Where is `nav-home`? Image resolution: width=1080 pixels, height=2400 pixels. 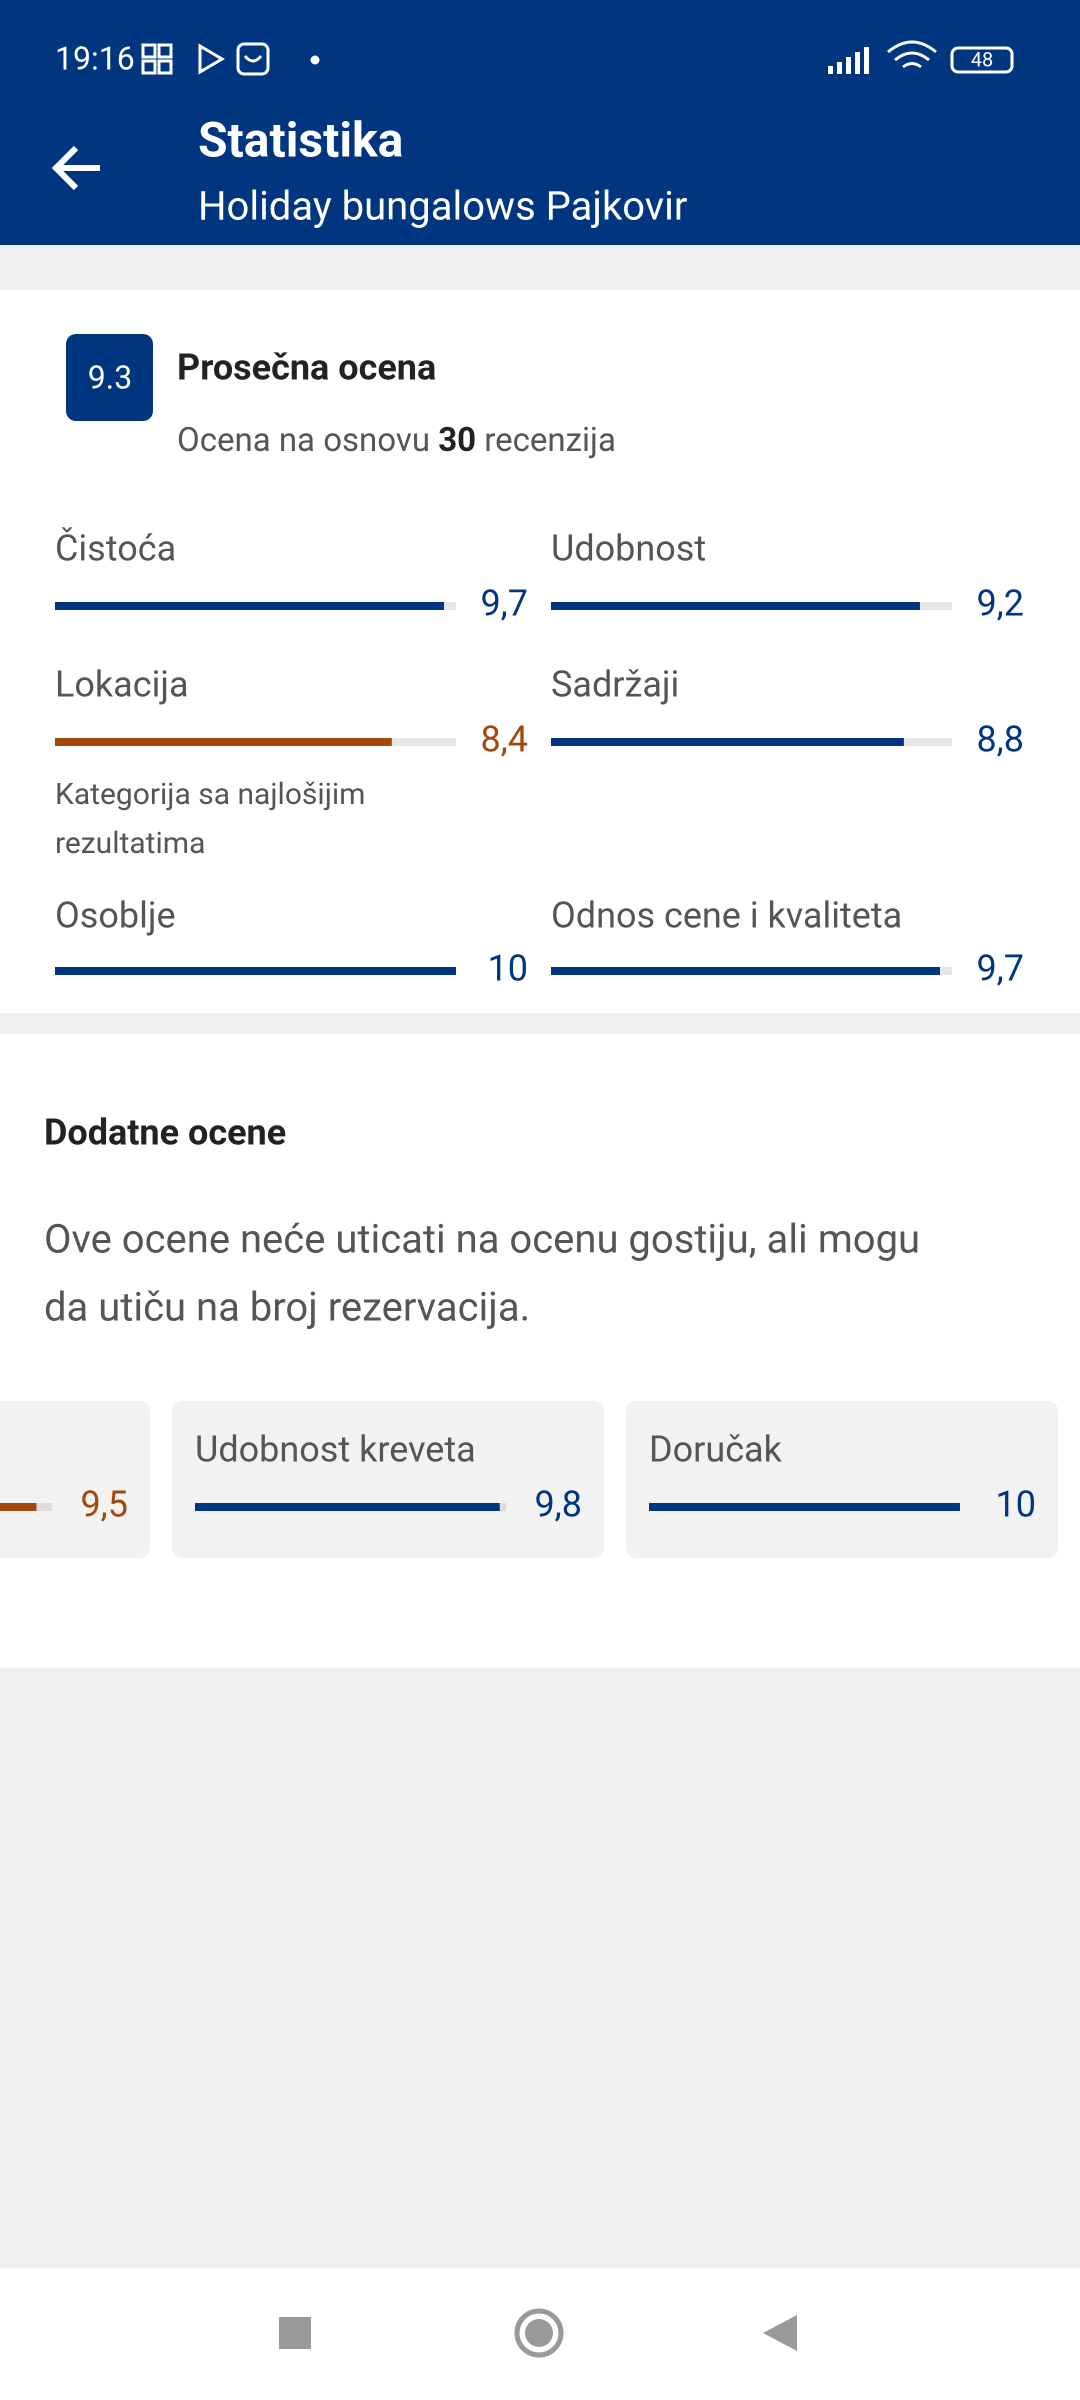
nav-home is located at coordinates (539, 2333).